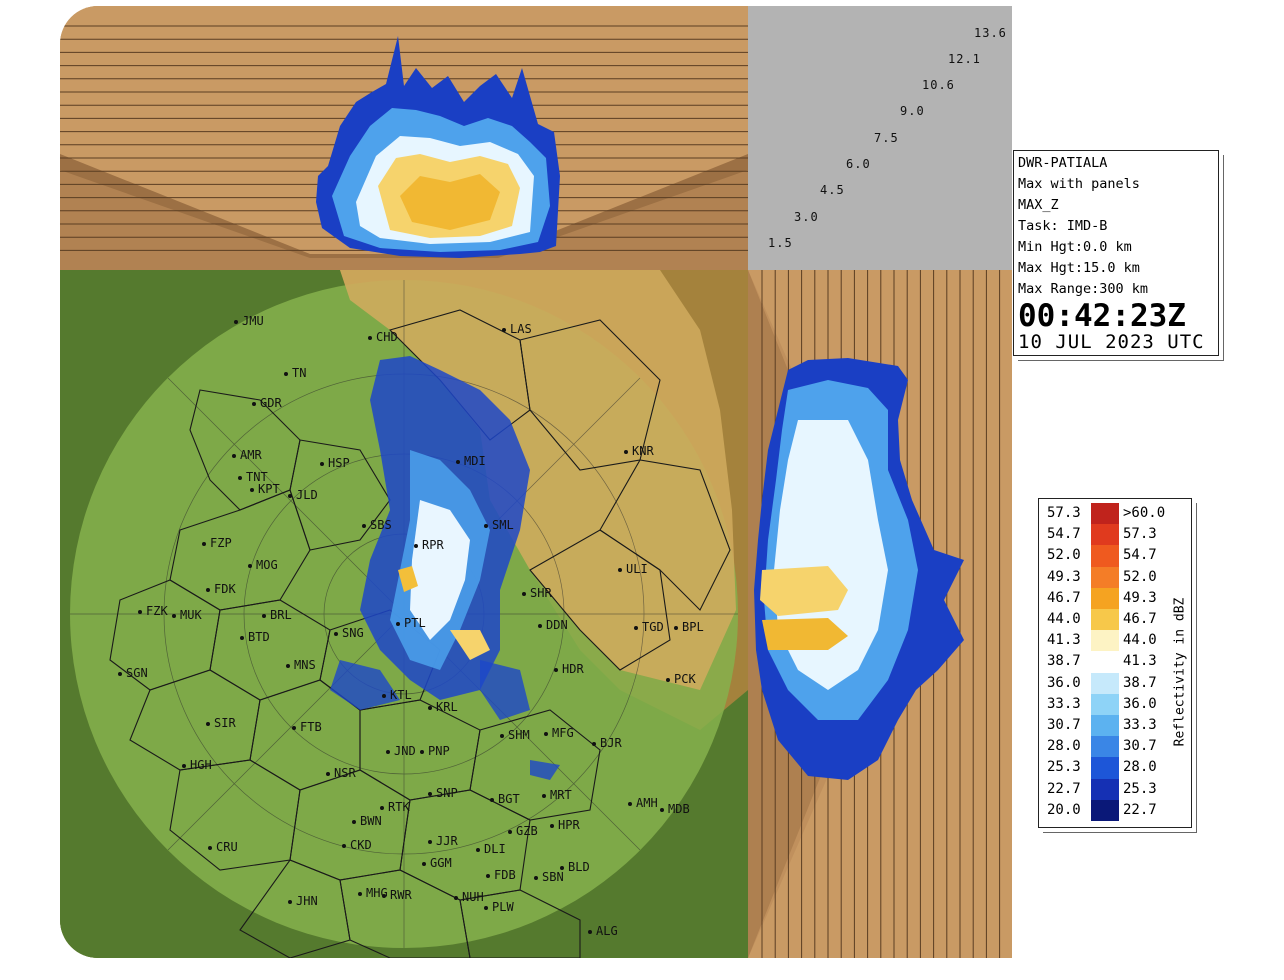  I want to click on city-label: MDB, so click(675, 809).